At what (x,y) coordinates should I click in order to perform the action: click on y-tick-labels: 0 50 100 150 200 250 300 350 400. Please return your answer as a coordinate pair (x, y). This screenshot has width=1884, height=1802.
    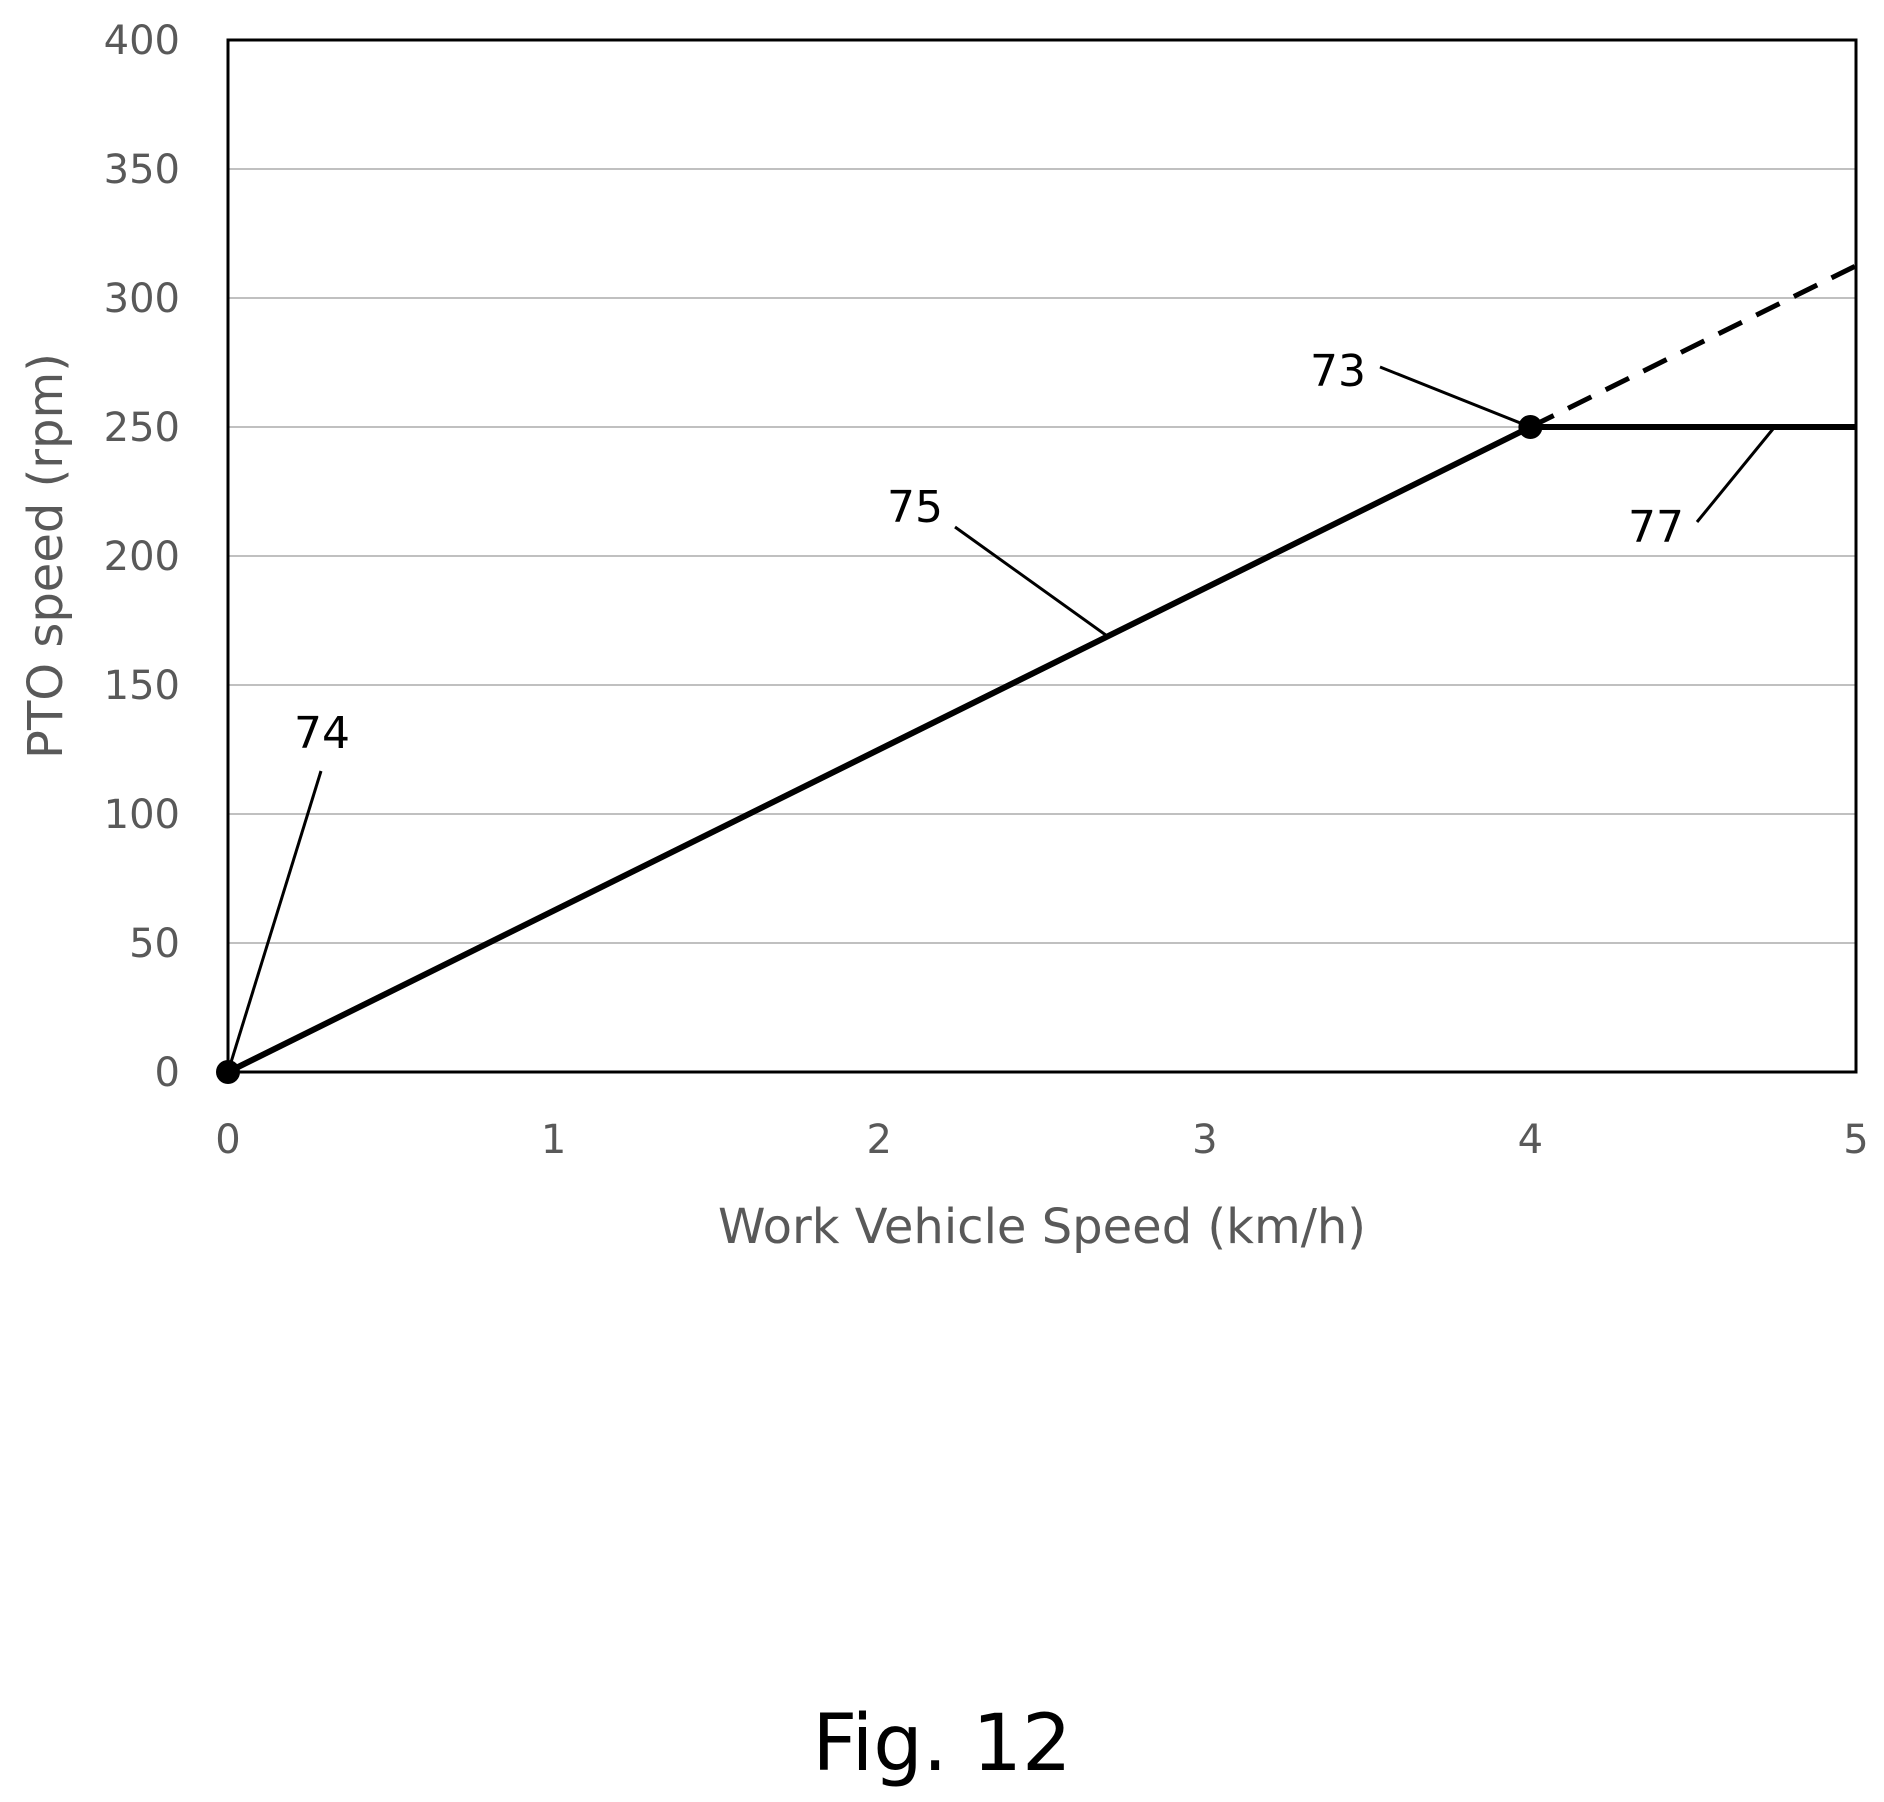
    Looking at the image, I should click on (142, 557).